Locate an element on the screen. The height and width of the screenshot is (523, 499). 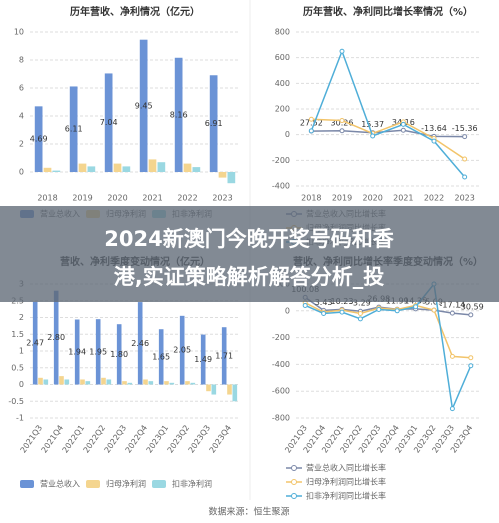
y-tick-label: 8 is located at coordinates (21, 60).